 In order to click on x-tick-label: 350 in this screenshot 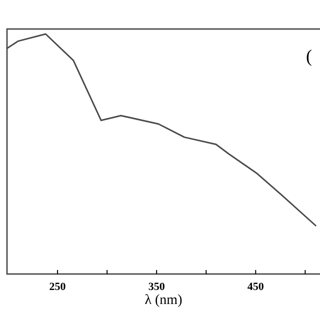, I will do `click(157, 287)`.